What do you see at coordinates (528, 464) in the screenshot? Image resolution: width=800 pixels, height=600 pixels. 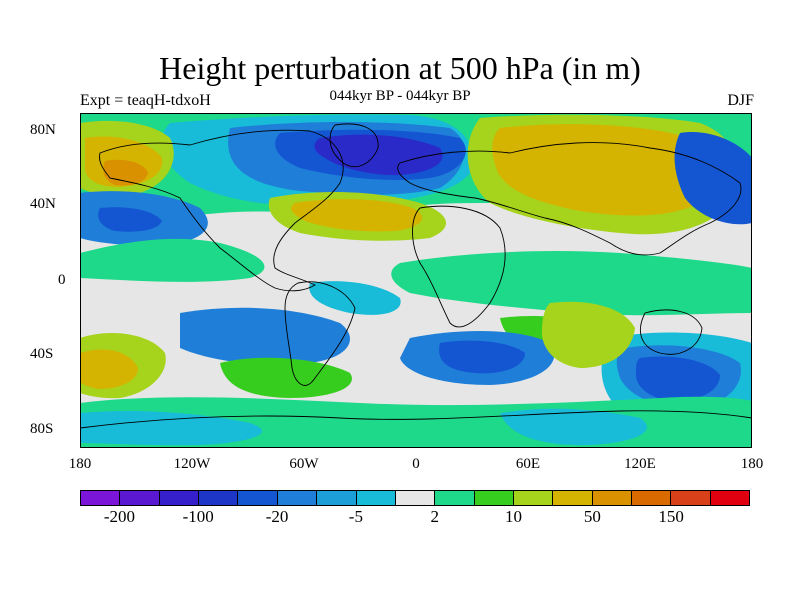 I see `lon-tick: 60E` at bounding box center [528, 464].